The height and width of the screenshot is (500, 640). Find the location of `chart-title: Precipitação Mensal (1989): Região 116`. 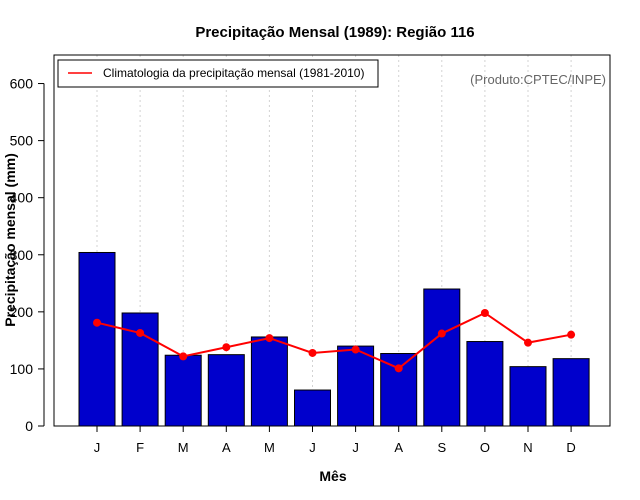

chart-title: Precipitação Mensal (1989): Região 116 is located at coordinates (334, 32).